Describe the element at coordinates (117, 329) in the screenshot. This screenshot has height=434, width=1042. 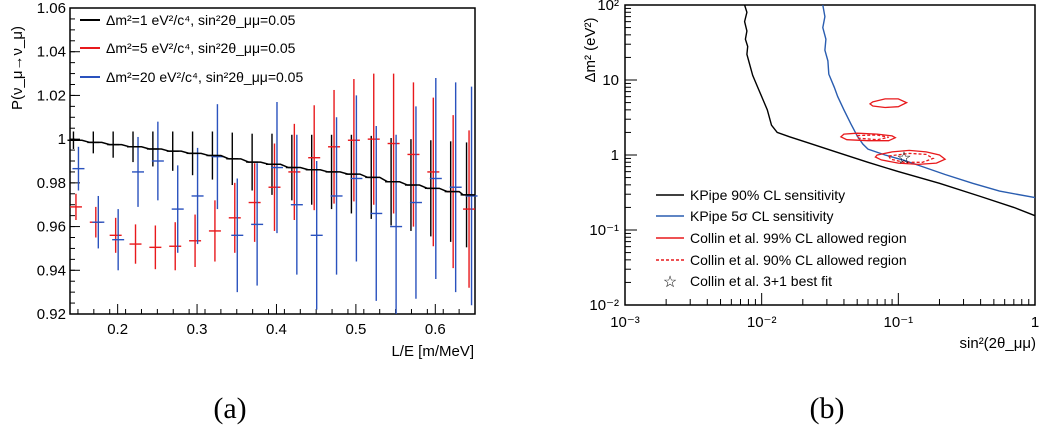
I see `a-xtick-label-0: 0.2` at that location.